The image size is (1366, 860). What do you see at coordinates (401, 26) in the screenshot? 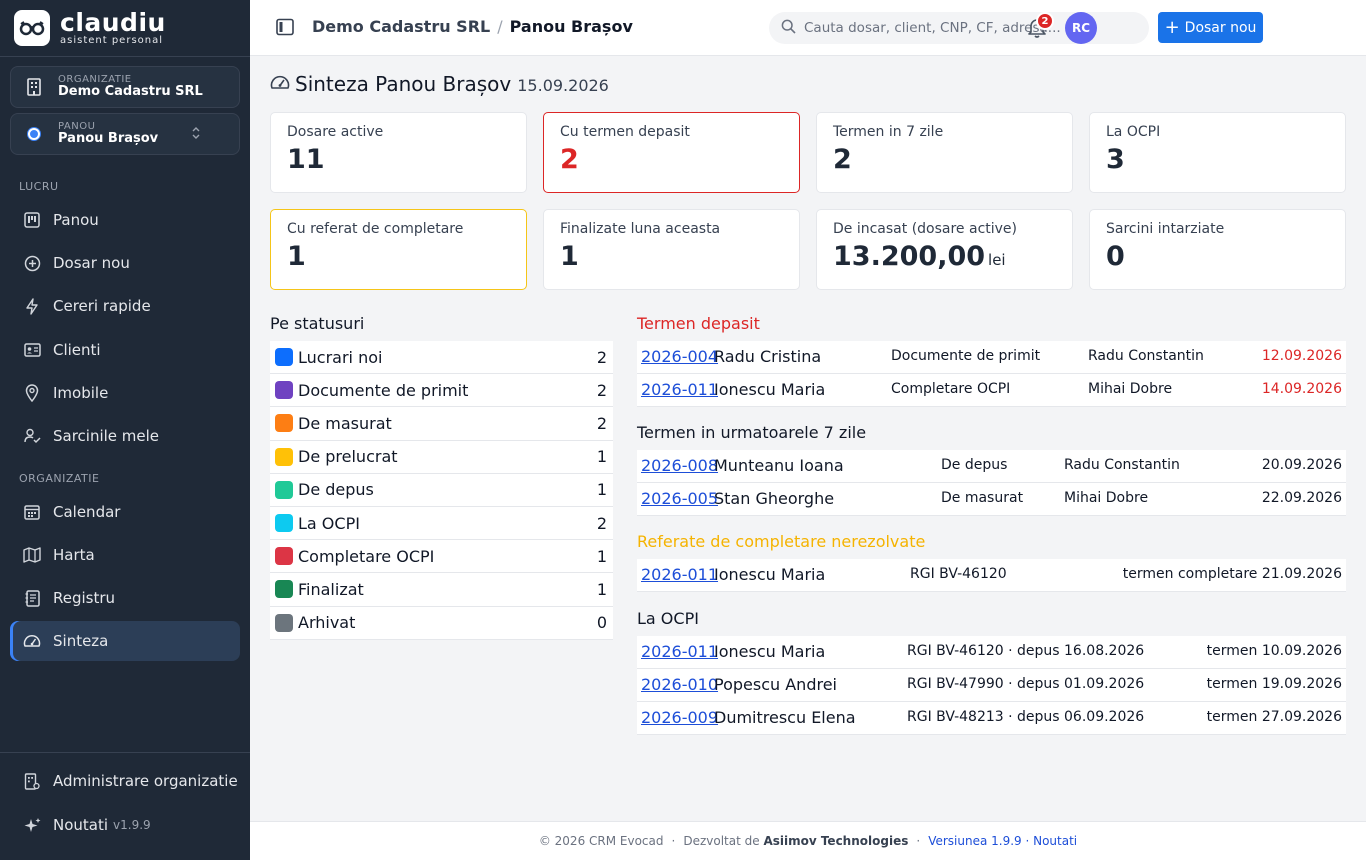
I see `breadcrumb-org: Demo Cadastru SRL` at bounding box center [401, 26].